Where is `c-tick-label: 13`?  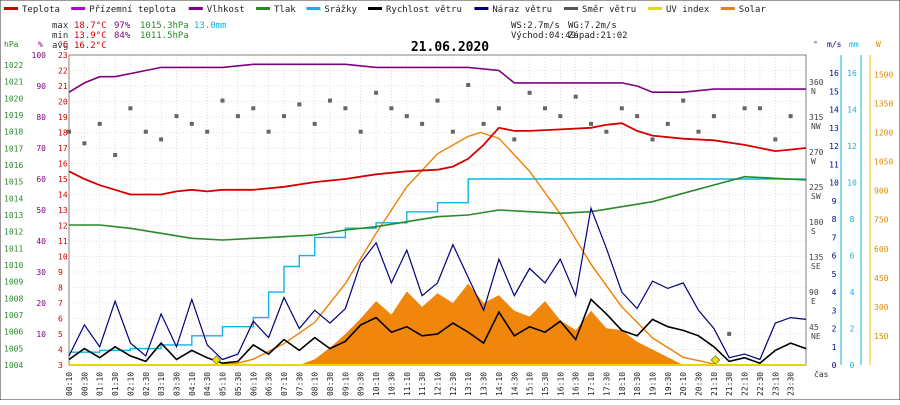 c-tick-label: 13 is located at coordinates (63, 210).